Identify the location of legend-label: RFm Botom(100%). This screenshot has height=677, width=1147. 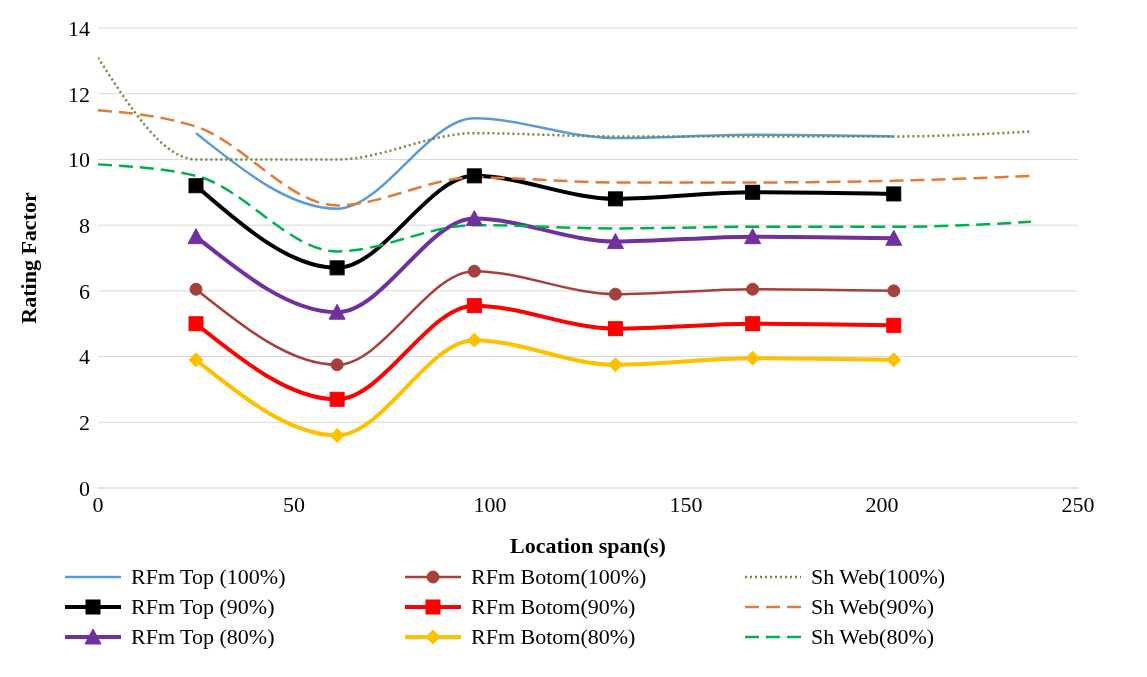
(559, 577).